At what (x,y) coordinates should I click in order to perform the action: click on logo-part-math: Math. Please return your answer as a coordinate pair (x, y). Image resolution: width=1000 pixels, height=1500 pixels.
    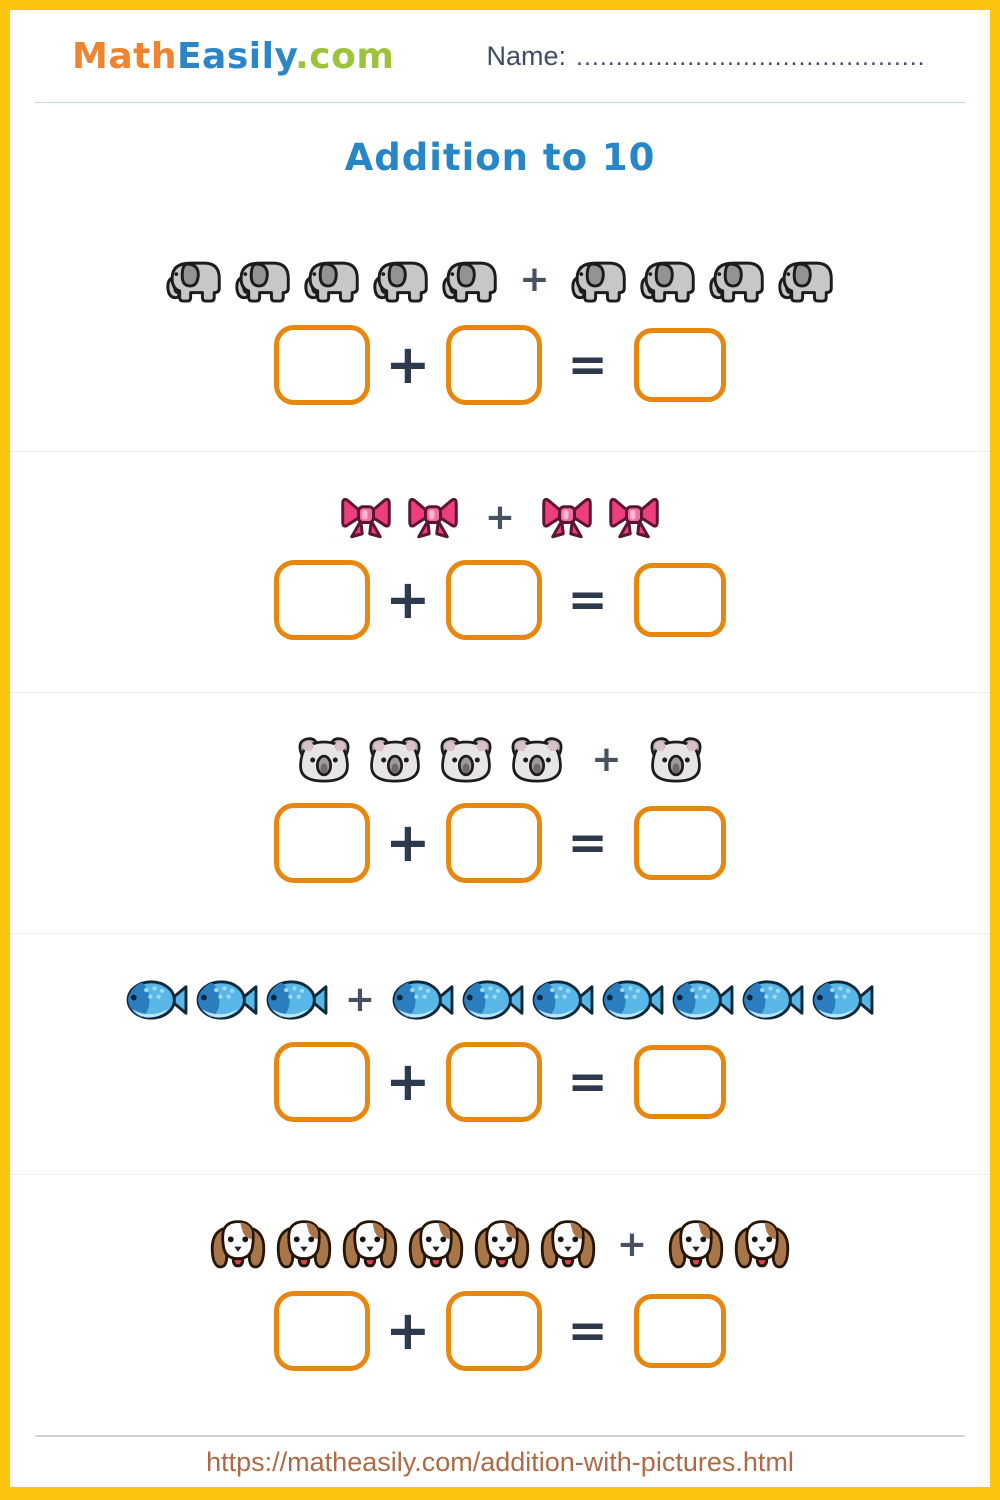
    Looking at the image, I should click on (124, 56).